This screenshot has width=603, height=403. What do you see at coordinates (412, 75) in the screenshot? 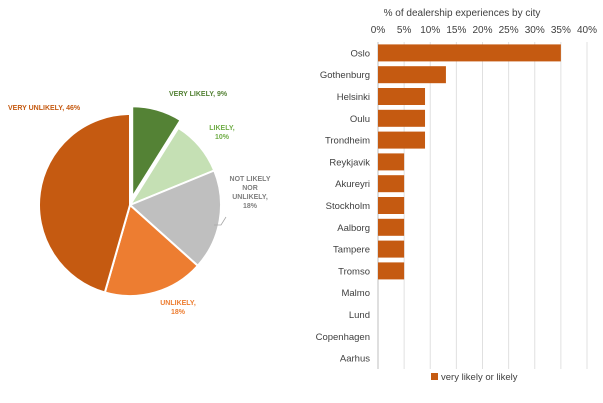
I see `bar-gothenburg` at bounding box center [412, 75].